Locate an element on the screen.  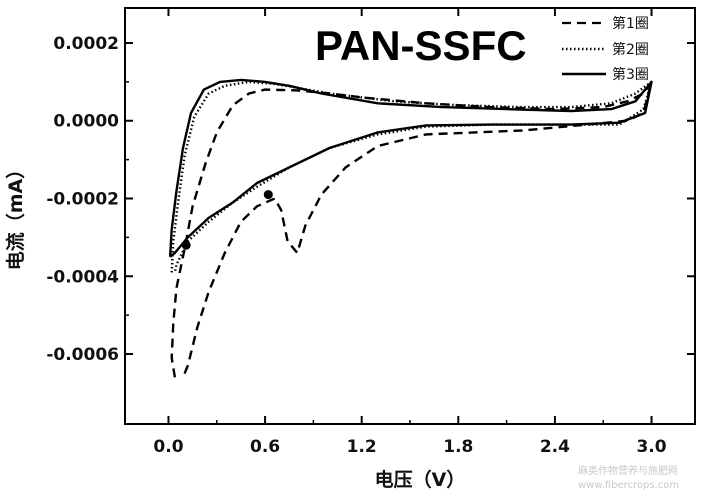
y-tick-label: 0.0000 is located at coordinates (86, 122).